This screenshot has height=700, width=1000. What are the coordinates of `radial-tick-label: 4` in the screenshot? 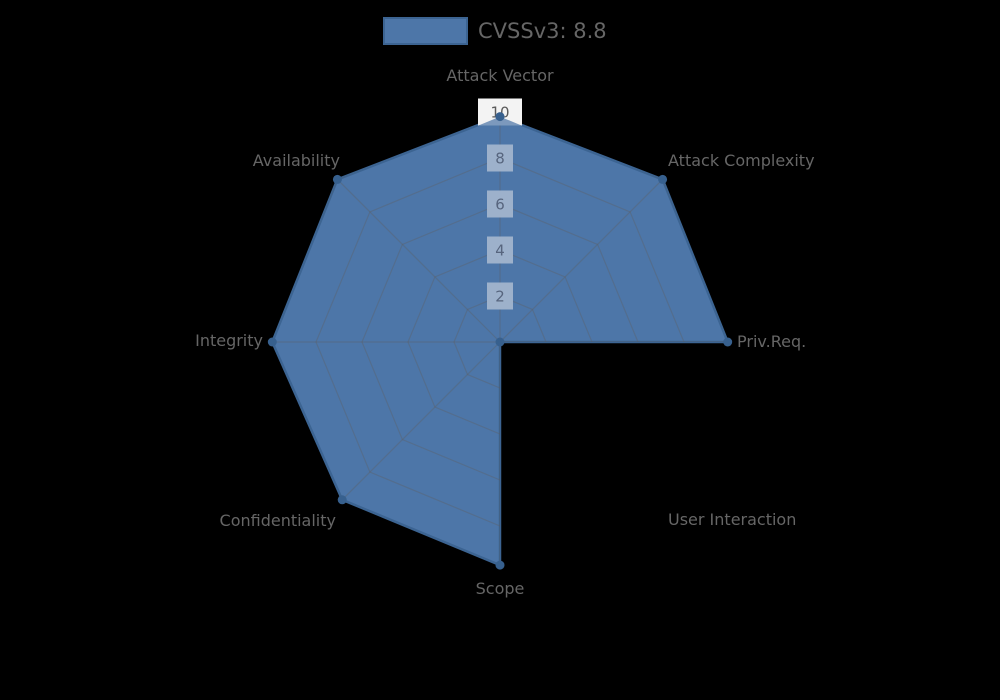 It's located at (500, 251).